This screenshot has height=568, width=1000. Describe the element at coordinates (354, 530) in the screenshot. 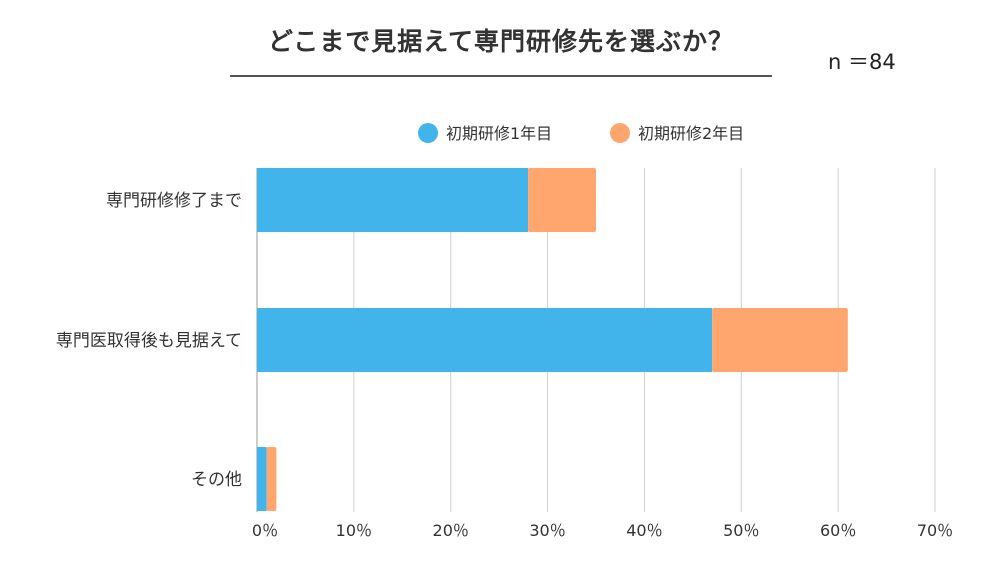

I see `x-tick-label: 10％` at that location.